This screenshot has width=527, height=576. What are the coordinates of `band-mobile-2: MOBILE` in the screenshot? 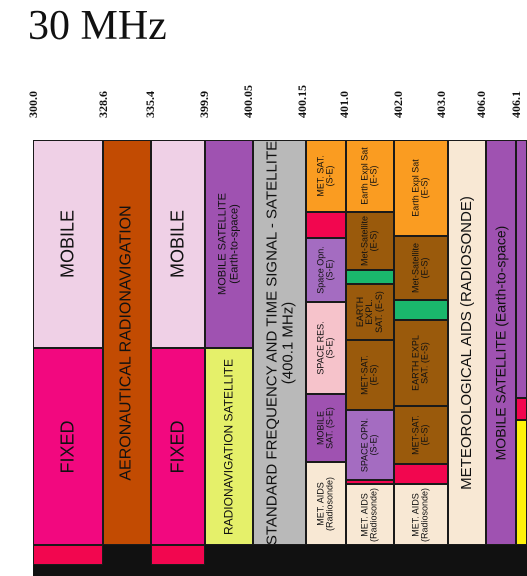 It's located at (178, 244).